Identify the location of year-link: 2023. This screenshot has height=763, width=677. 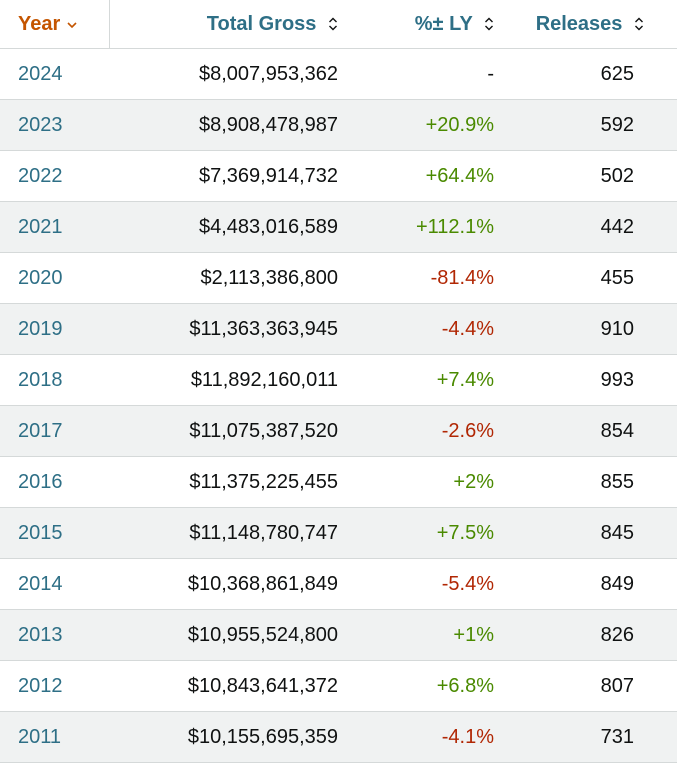
(40, 124).